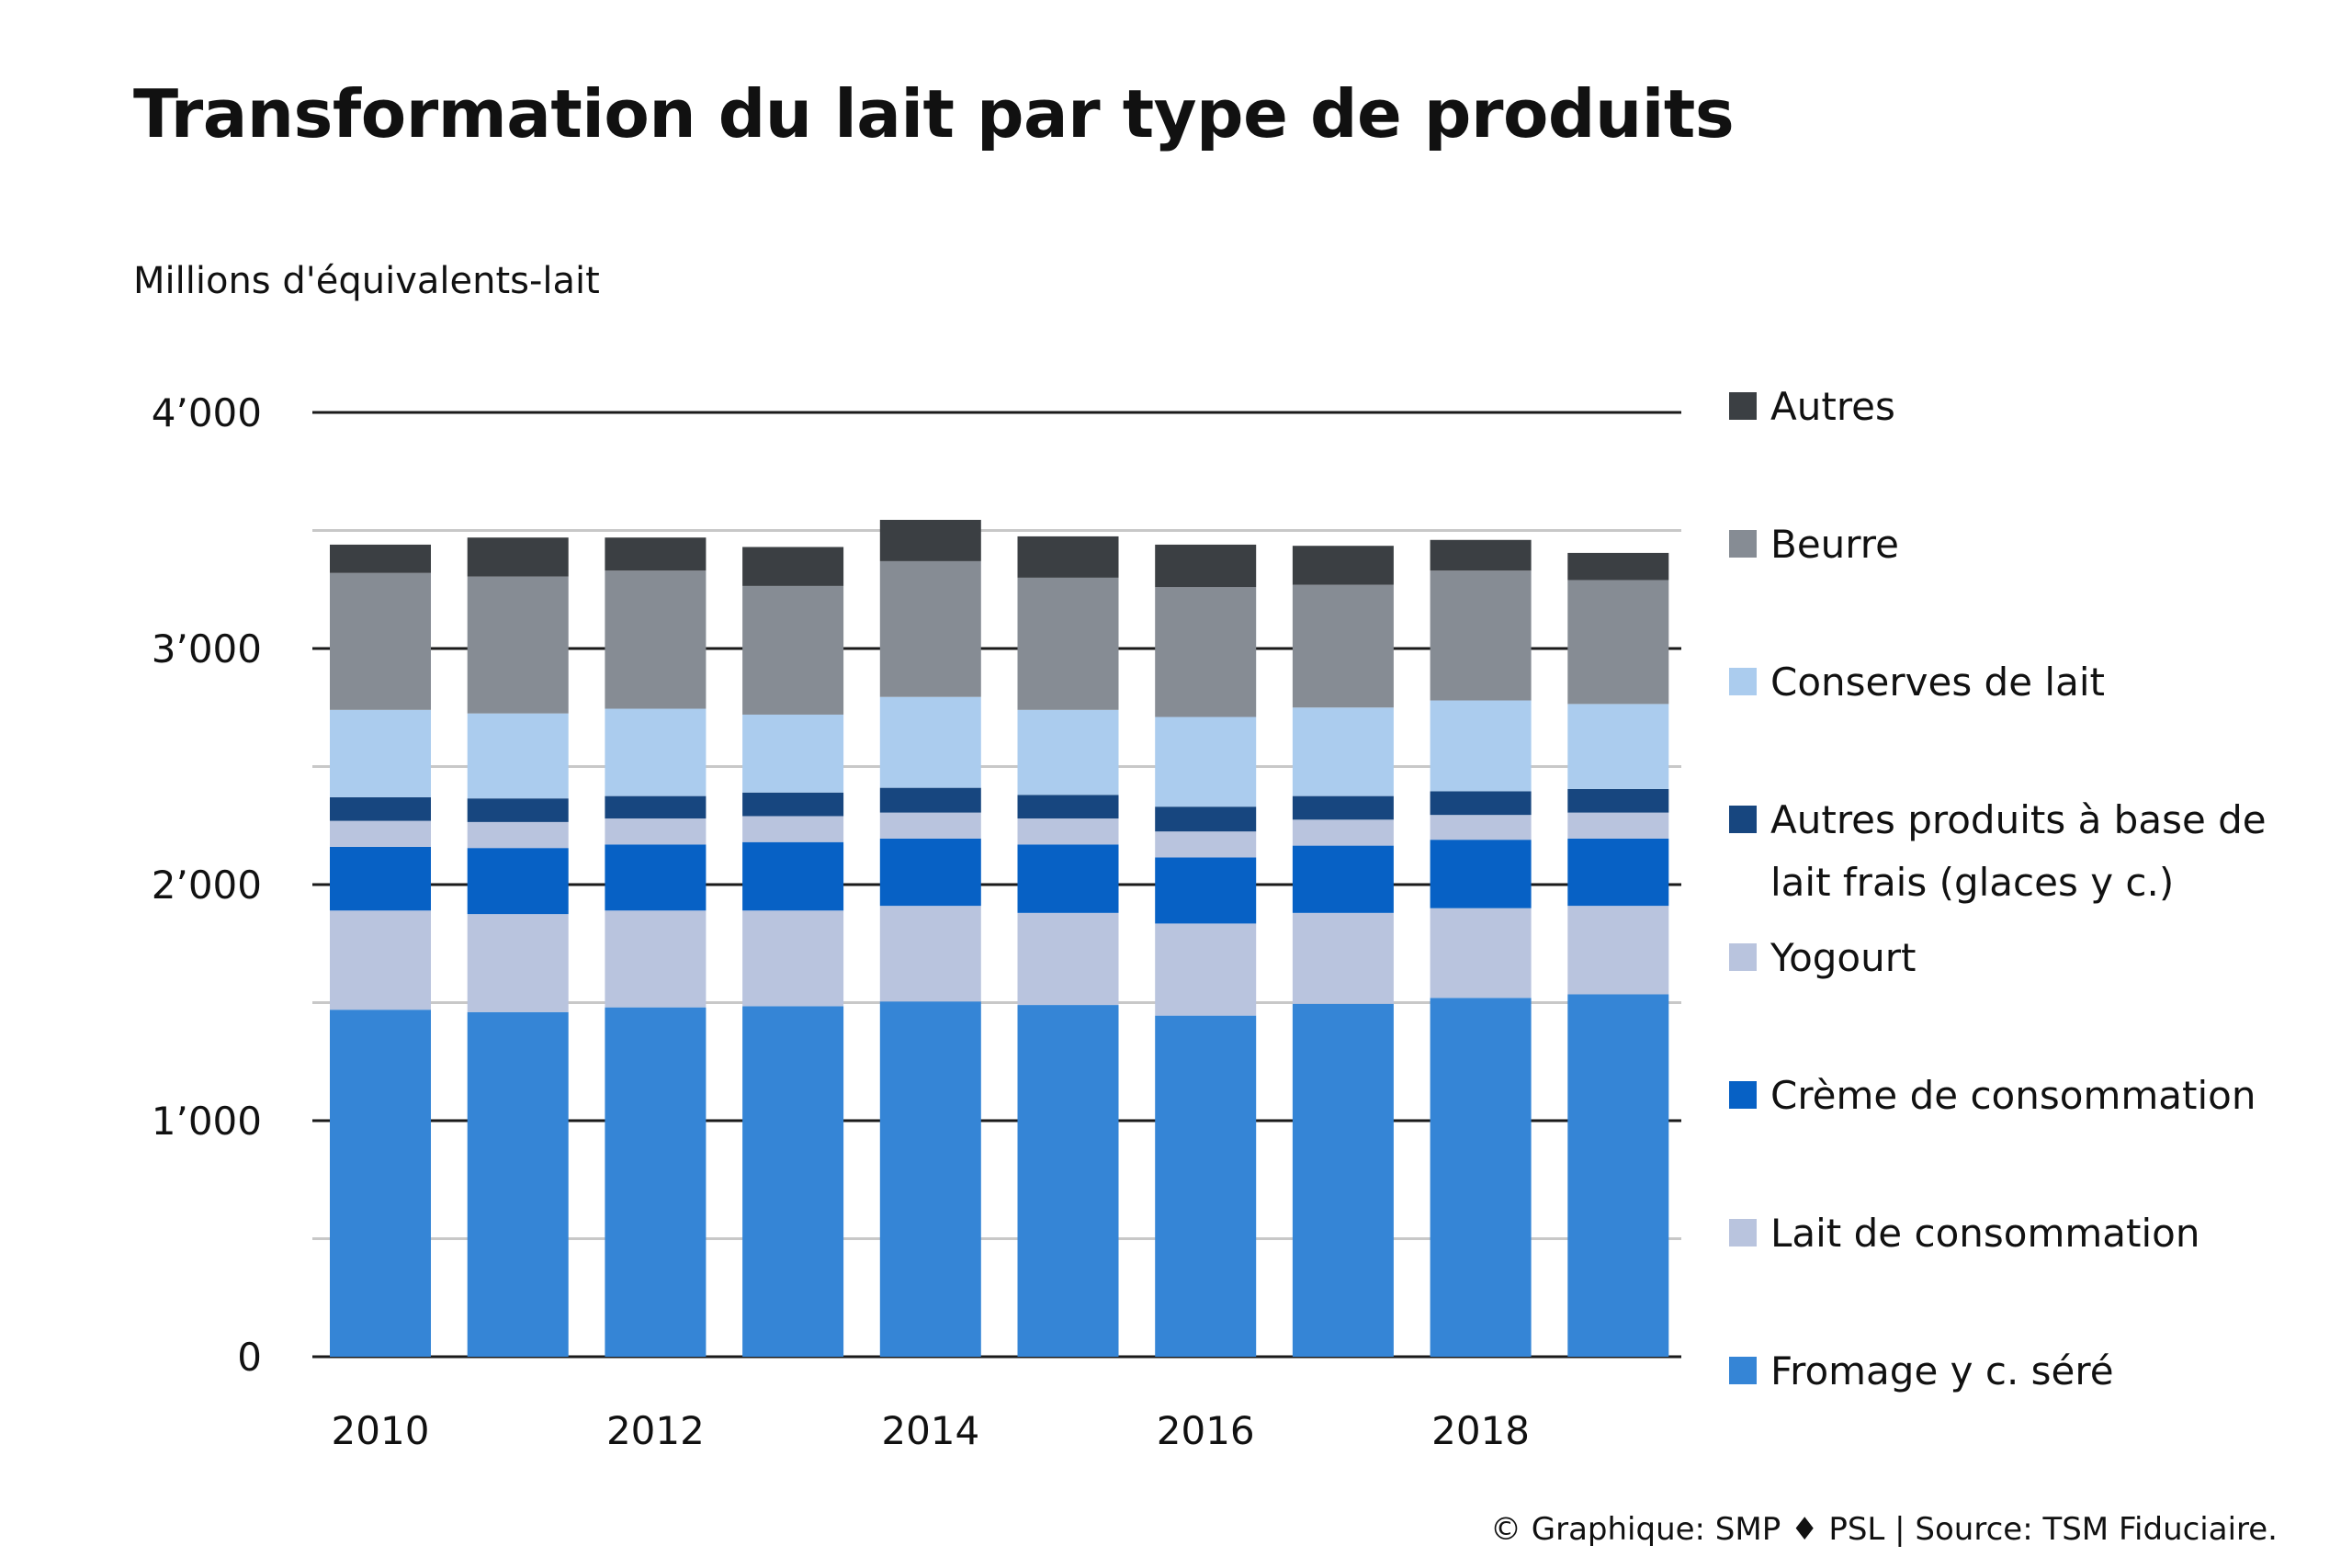 This screenshot has width=2352, height=1568. What do you see at coordinates (1984, 1233) in the screenshot?
I see `legend-label-1: Lait de consommation` at bounding box center [1984, 1233].